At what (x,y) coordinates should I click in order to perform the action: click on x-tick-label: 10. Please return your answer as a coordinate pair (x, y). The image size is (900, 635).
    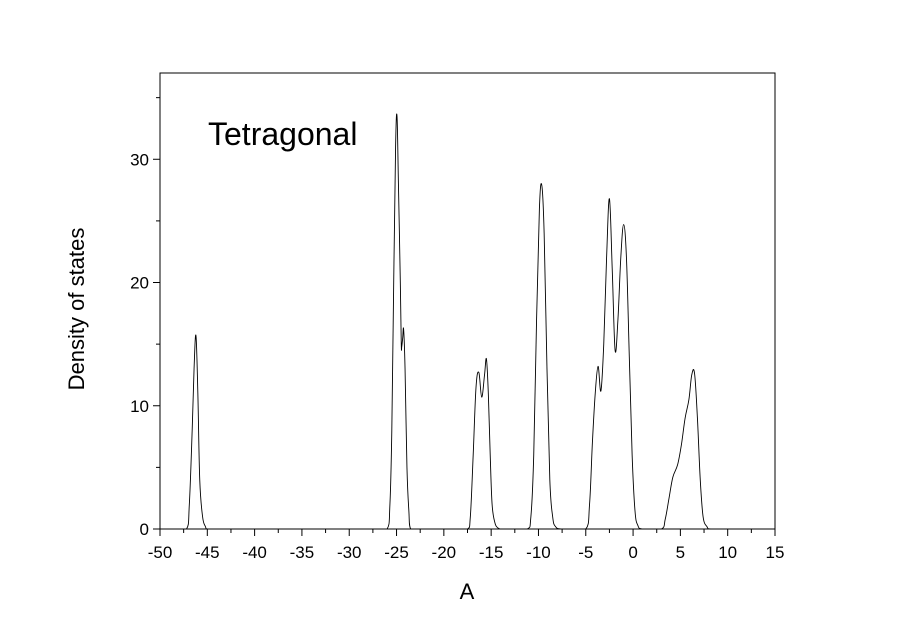
    Looking at the image, I should click on (727, 552).